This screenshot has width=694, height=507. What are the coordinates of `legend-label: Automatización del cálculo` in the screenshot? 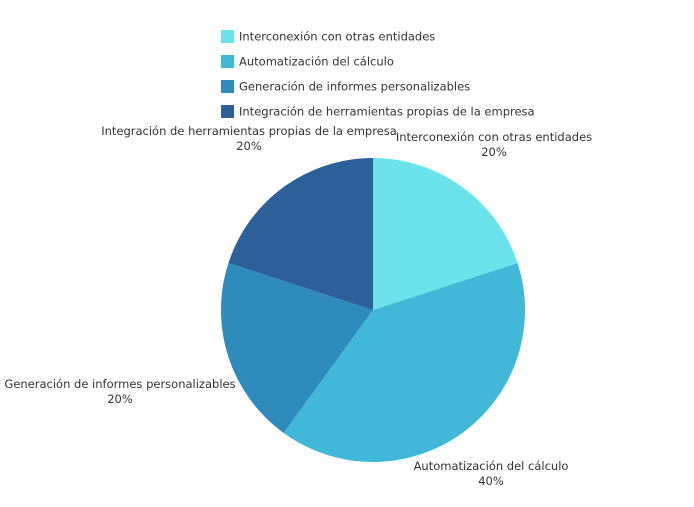 It's located at (316, 62).